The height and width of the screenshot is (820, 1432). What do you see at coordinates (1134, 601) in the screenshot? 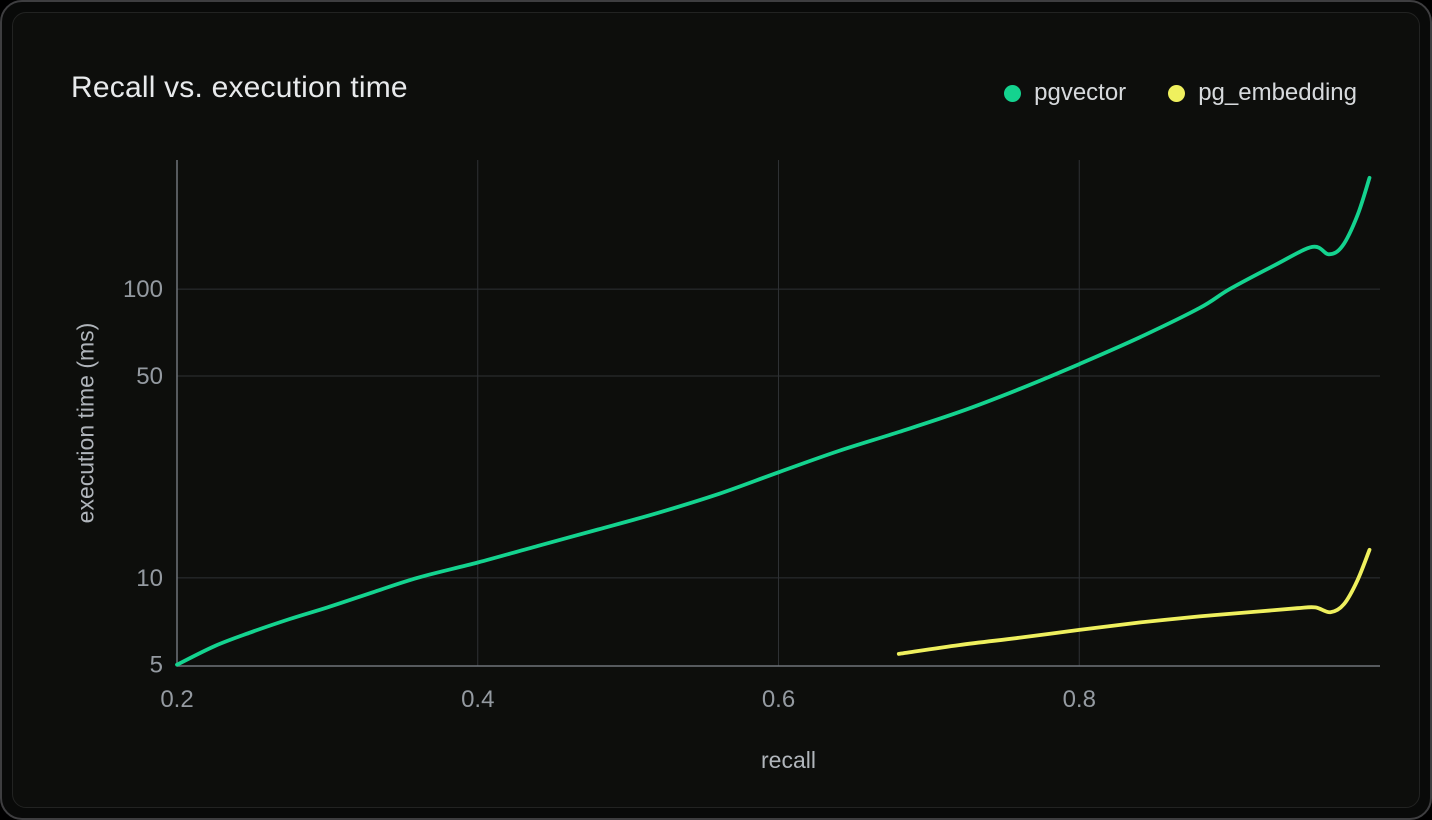
I see `series-line-pg_embedding` at bounding box center [1134, 601].